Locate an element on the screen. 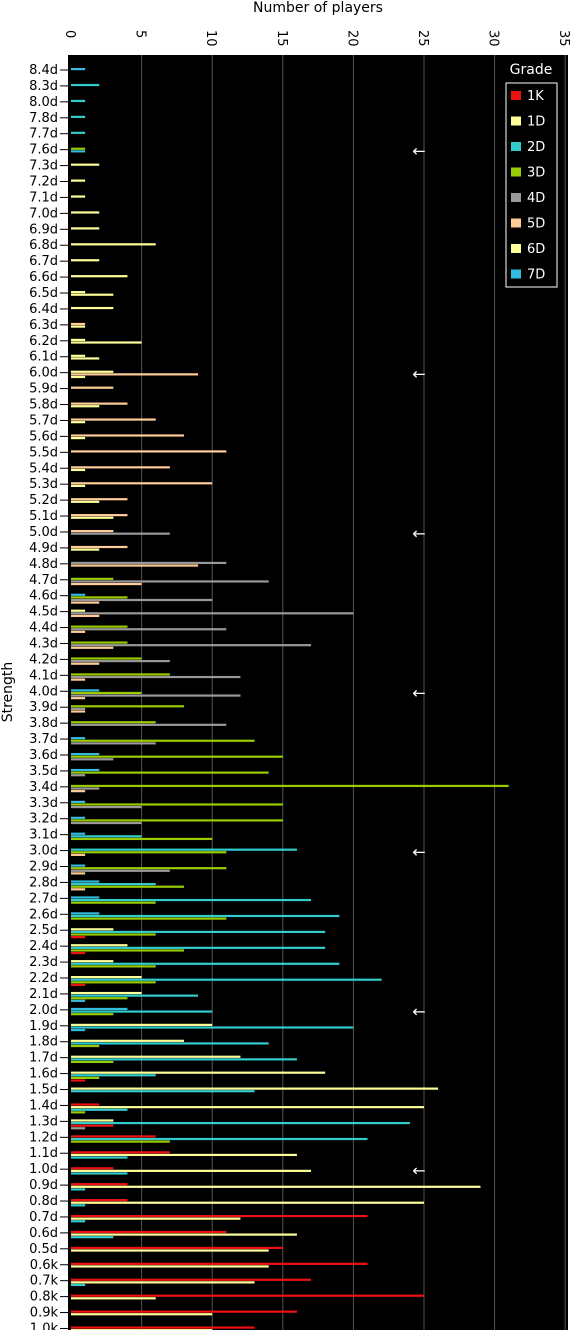 The width and height of the screenshot is (573, 1330). y-tick-label: 1.1d is located at coordinates (43, 1153).